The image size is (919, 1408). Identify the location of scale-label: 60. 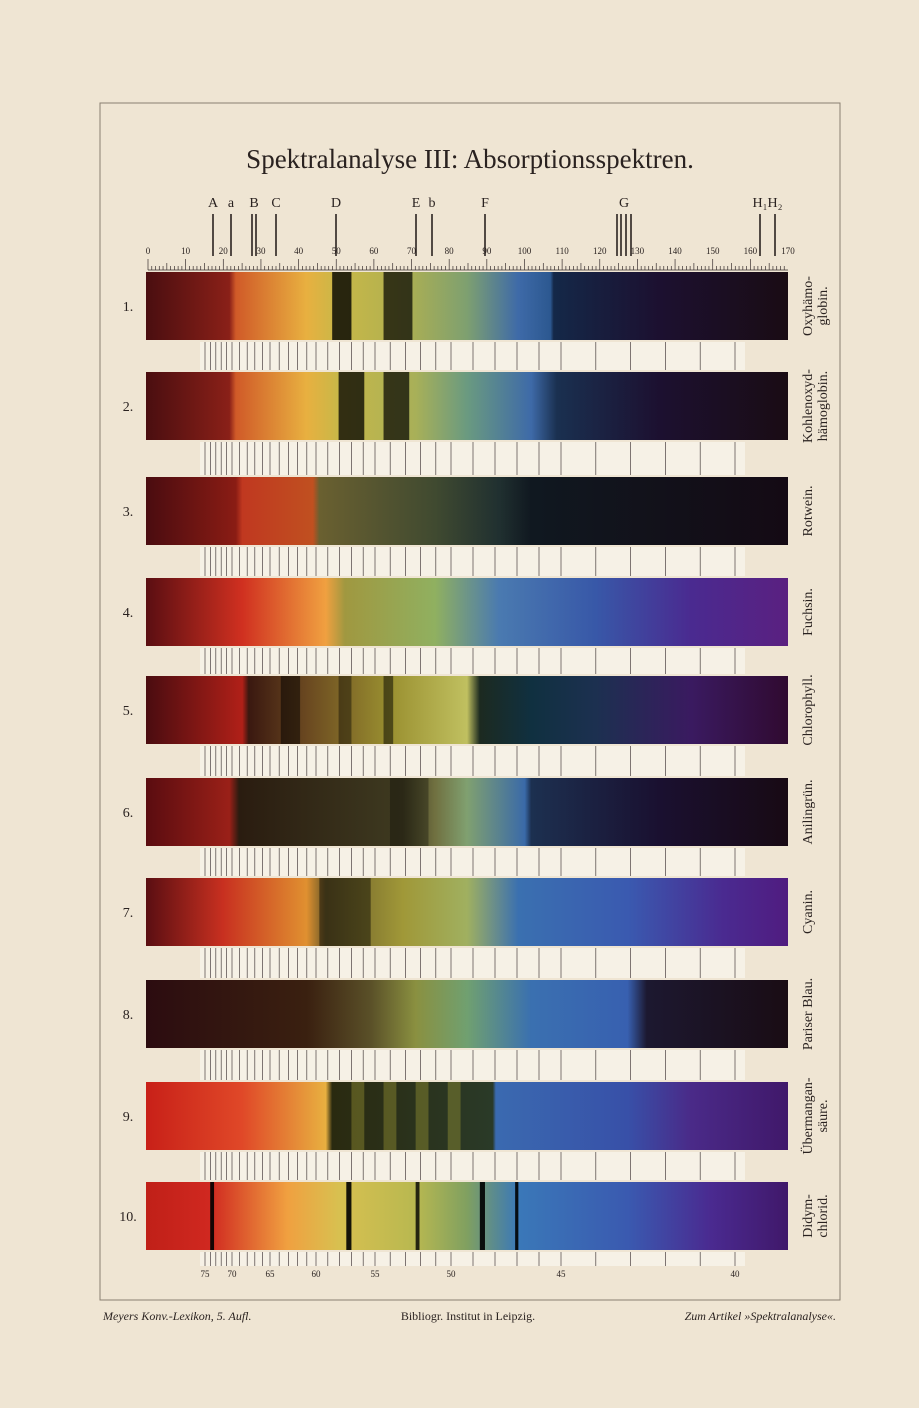
(374, 251).